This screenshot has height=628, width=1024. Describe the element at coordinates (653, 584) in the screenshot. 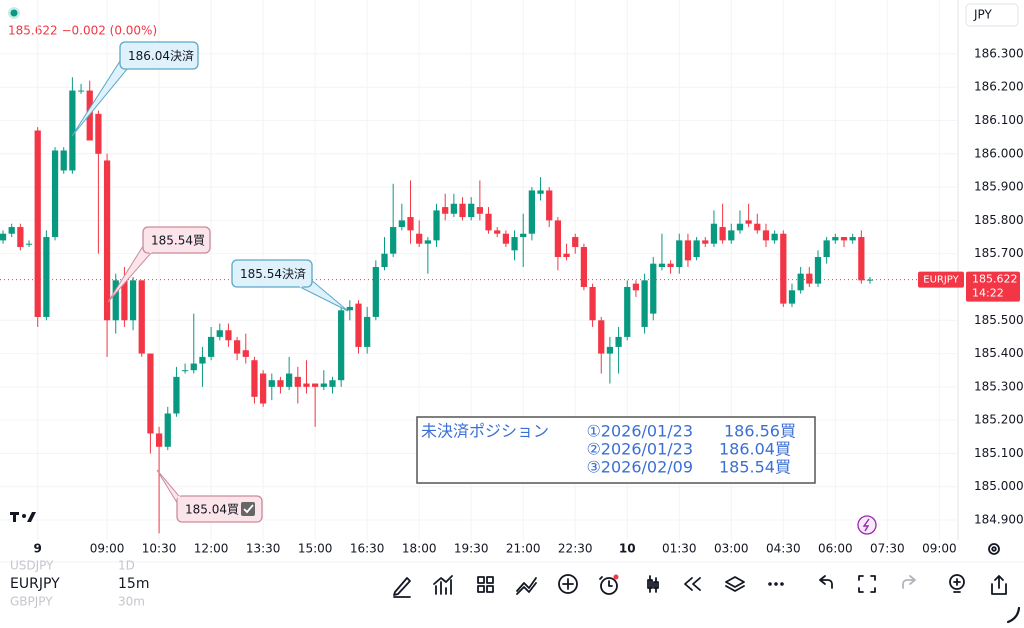

I see `chart-type-tool` at that location.